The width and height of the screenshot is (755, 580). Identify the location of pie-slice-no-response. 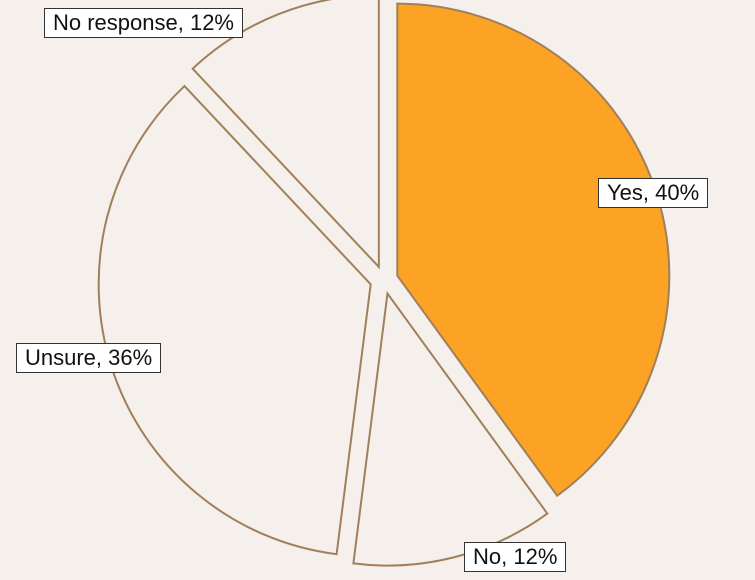
(285, 135).